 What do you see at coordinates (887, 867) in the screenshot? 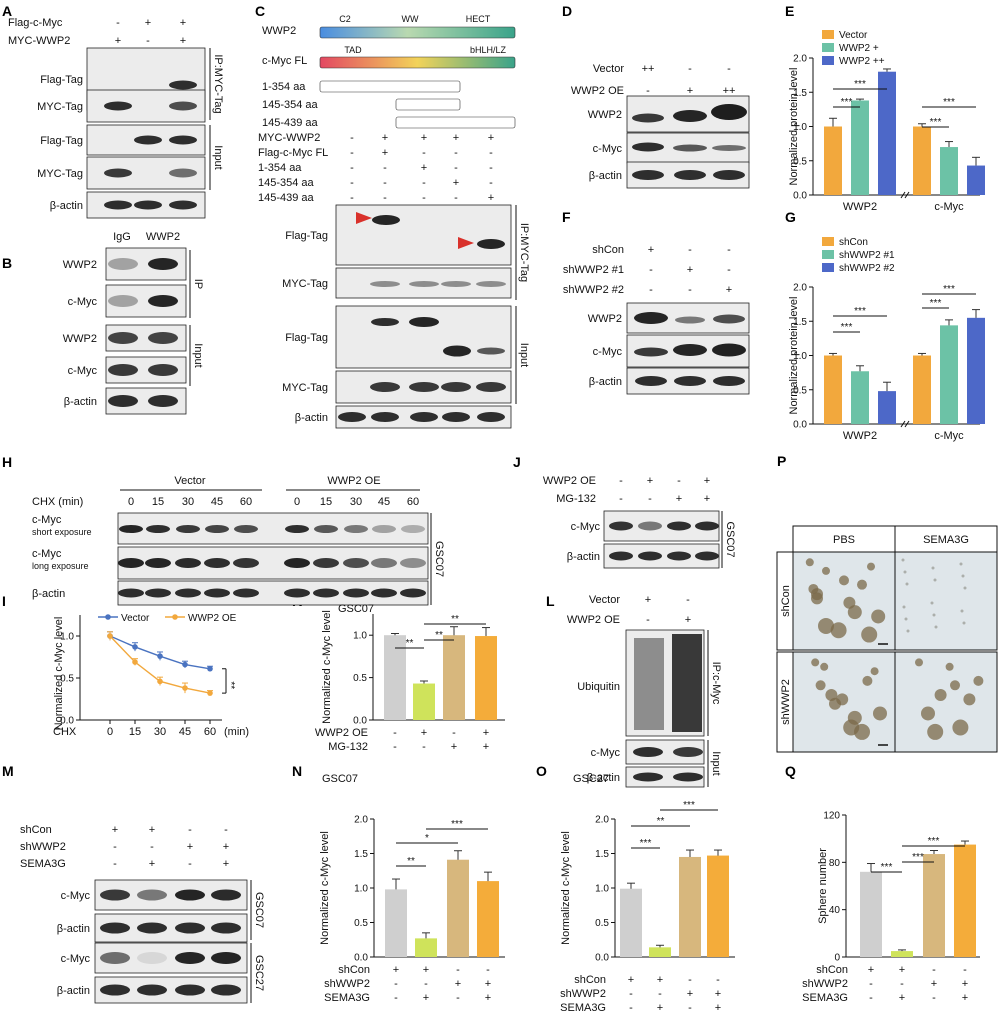
I see `significance-label: ***` at bounding box center [887, 867].